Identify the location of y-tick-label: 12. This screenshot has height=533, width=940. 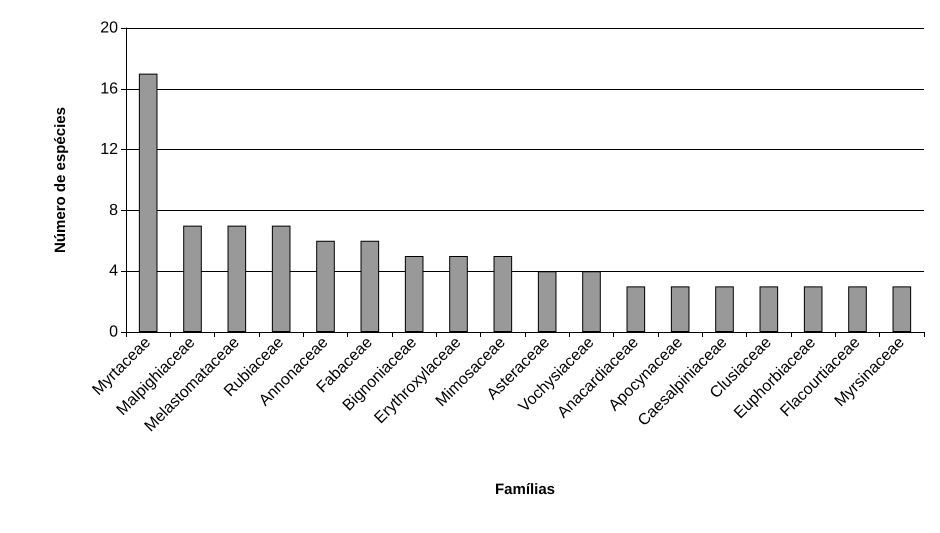
(109, 149).